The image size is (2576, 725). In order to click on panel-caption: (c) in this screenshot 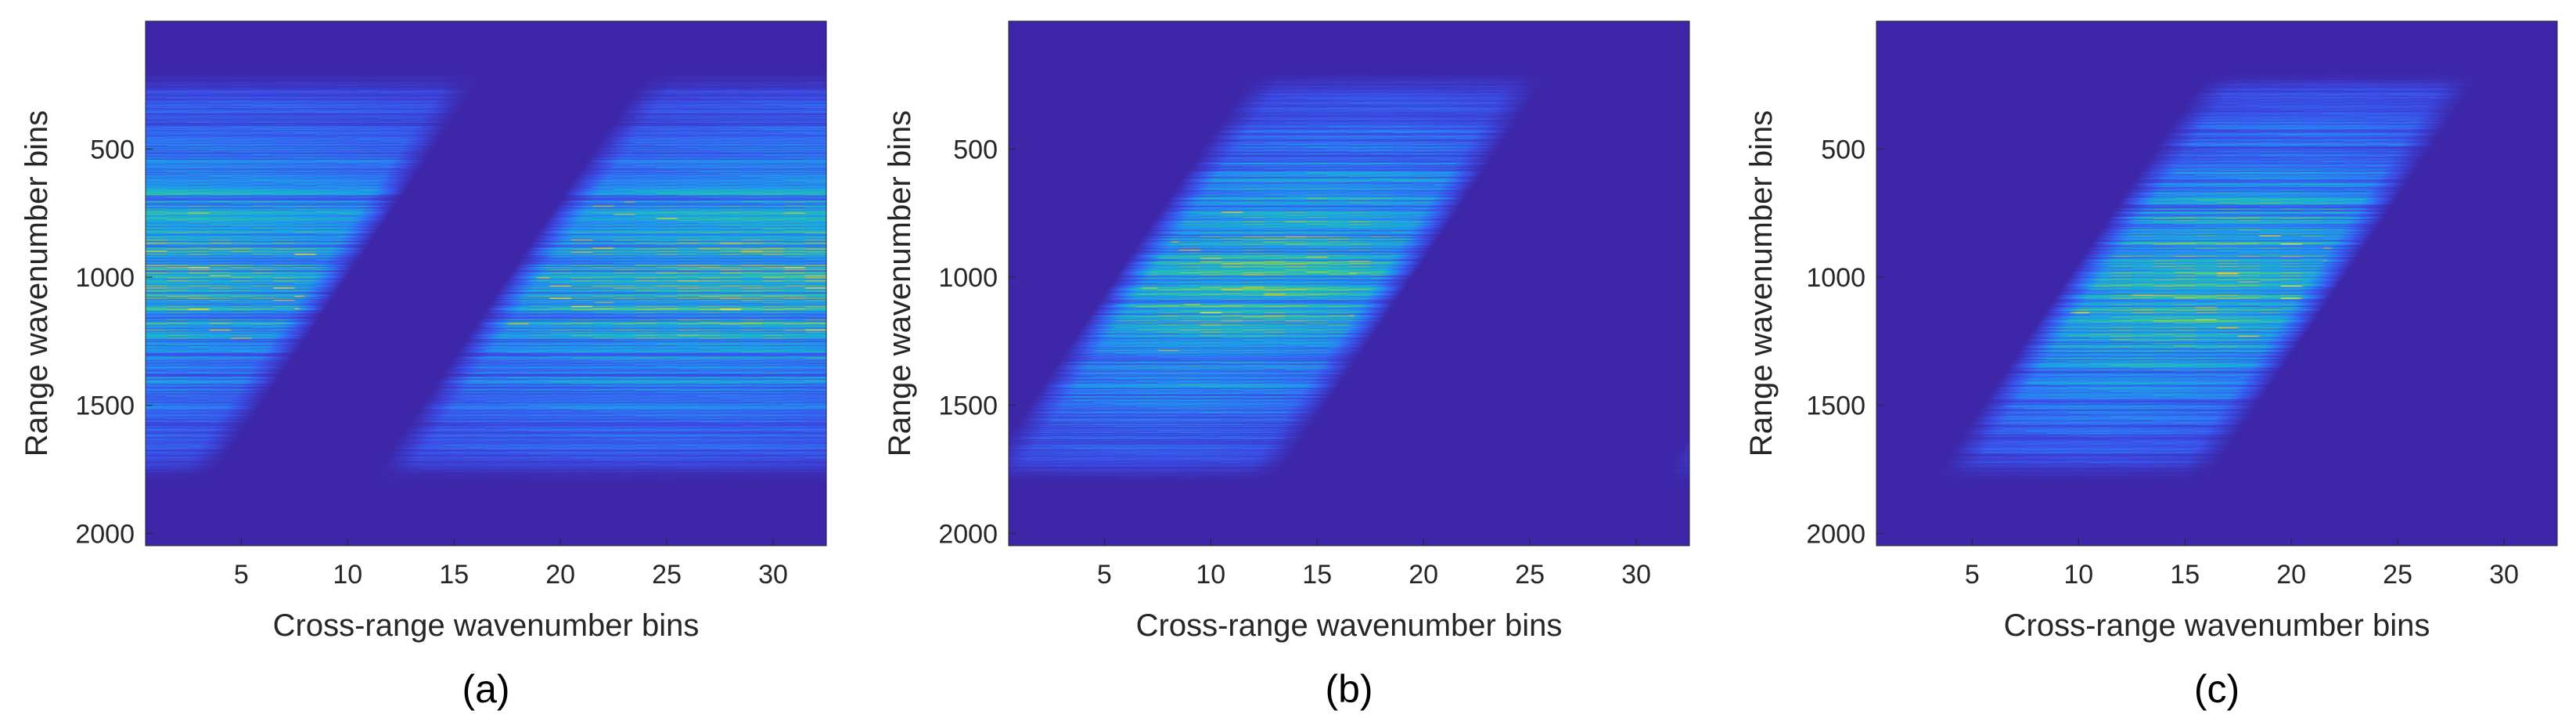, I will do `click(2217, 689)`.